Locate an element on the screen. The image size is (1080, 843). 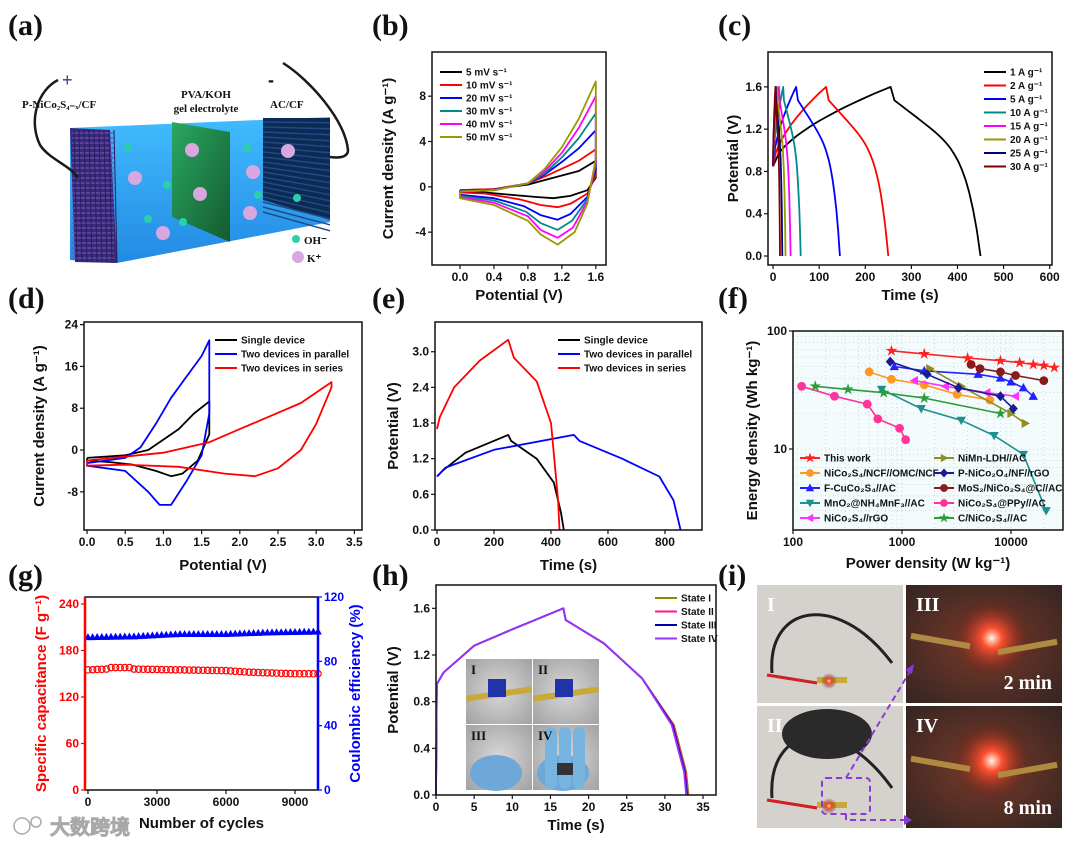
photo-time-caption: 2 min is located at coordinates (1028, 683).